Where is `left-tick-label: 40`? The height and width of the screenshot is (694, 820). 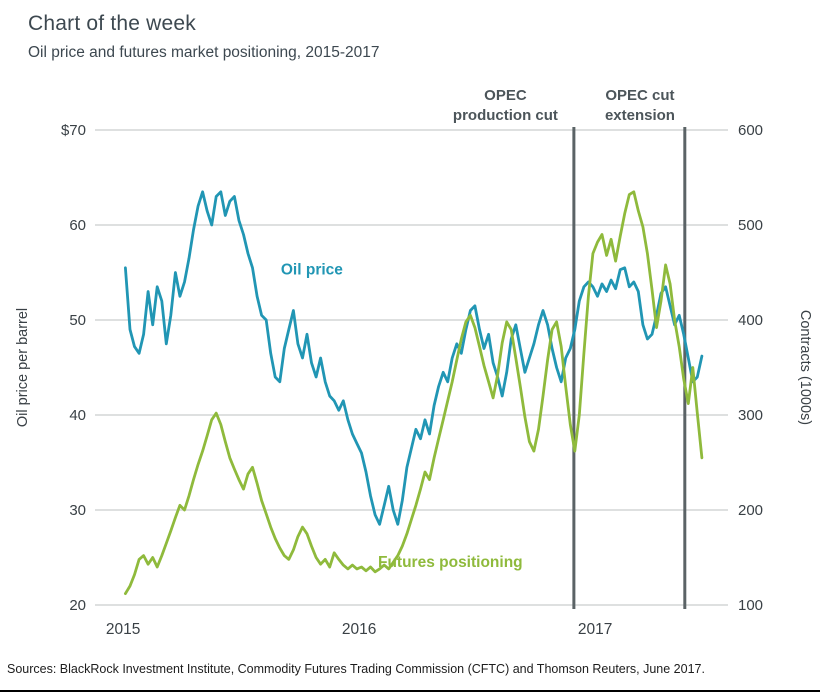
left-tick-label: 40 is located at coordinates (77, 415).